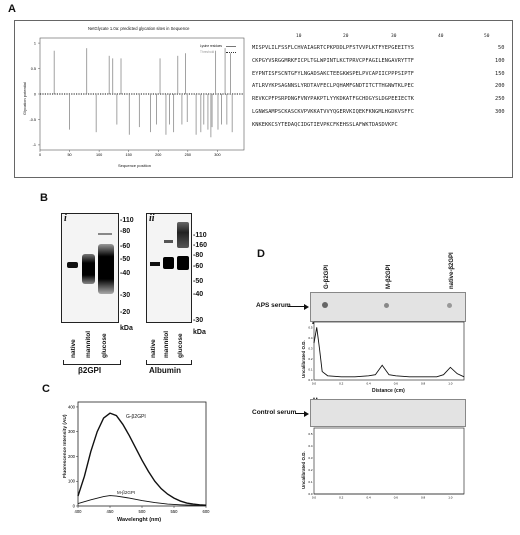  What do you see at coordinates (310, 434) in the screenshot?
I see `densitometry-control-ytick-label: 0.5` at bounding box center [310, 434].